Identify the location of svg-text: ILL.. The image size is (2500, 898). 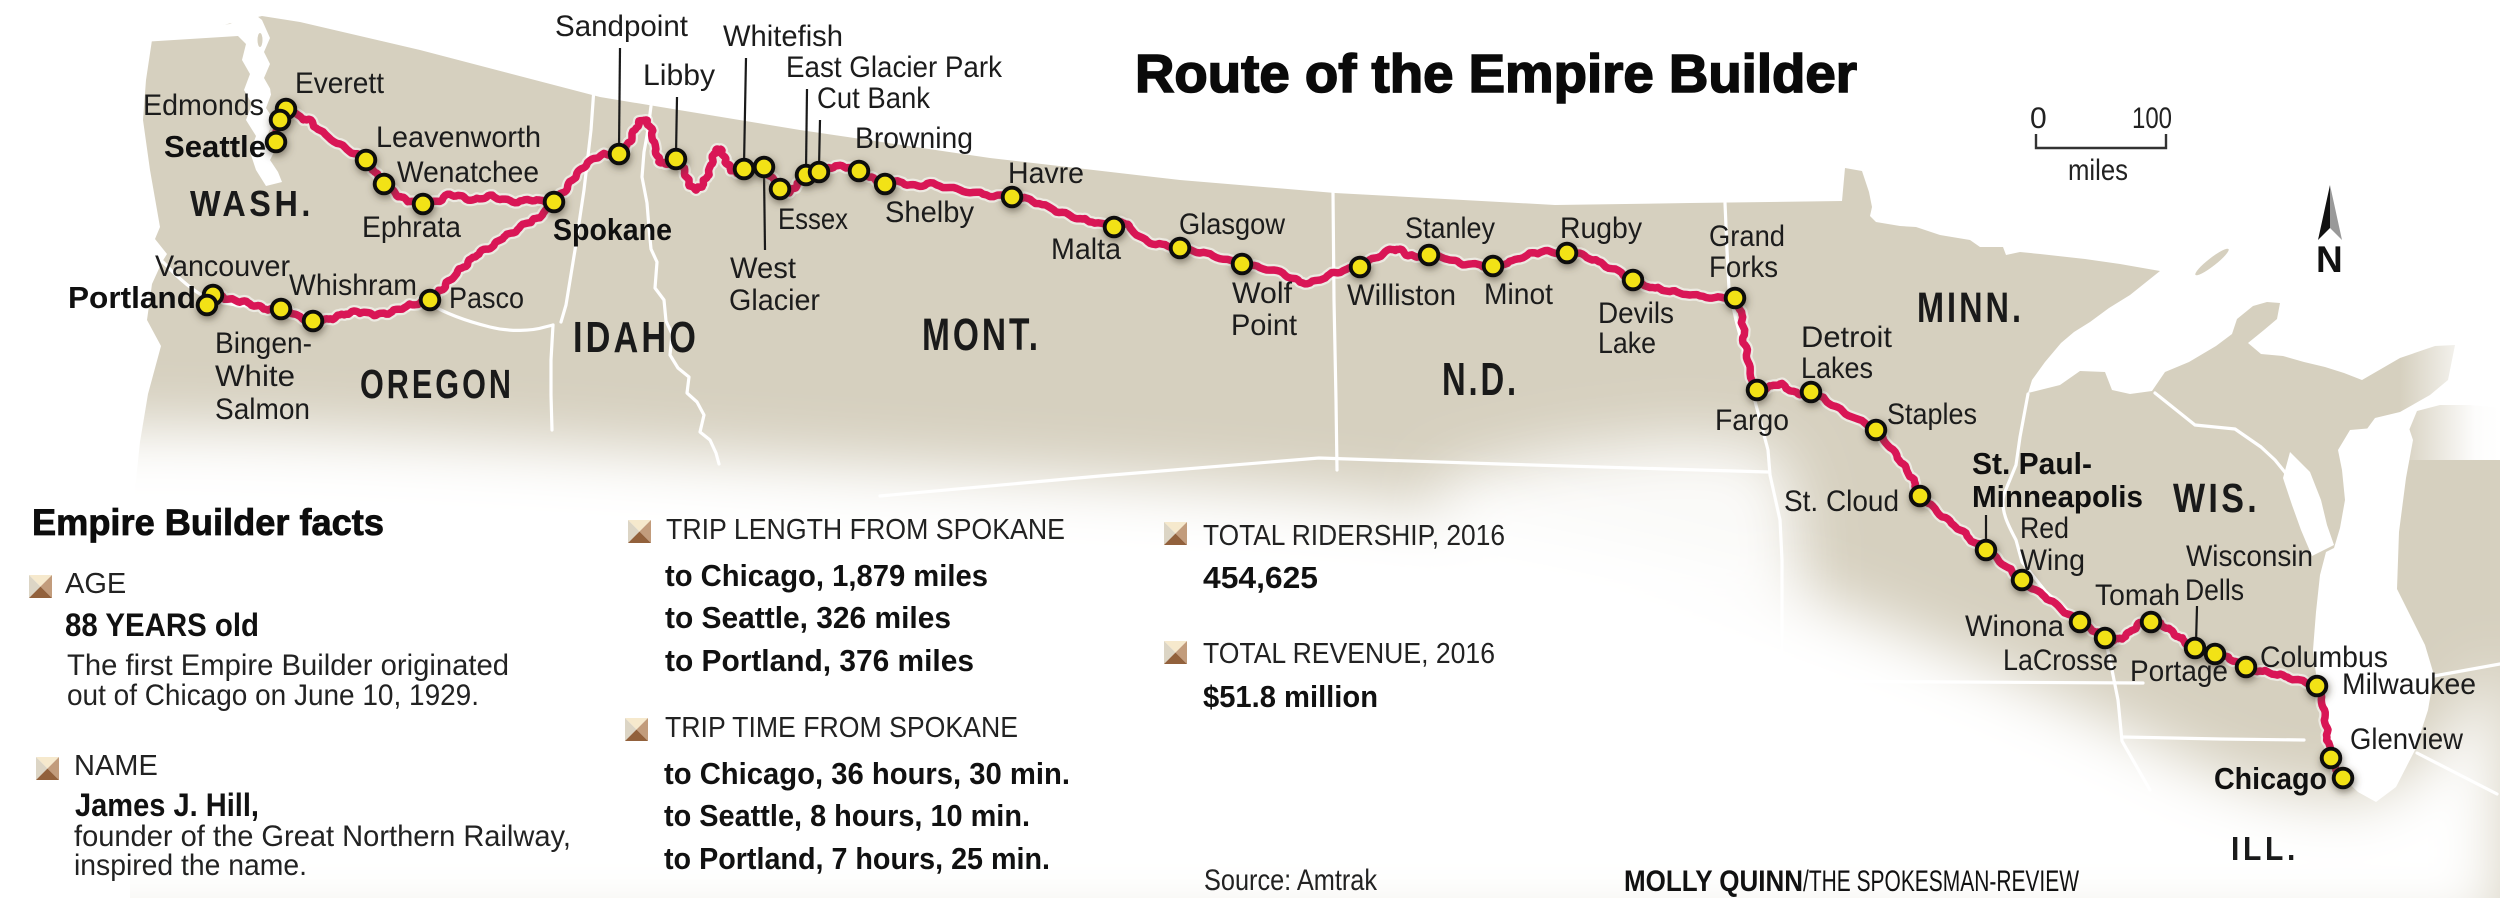
(2265, 848).